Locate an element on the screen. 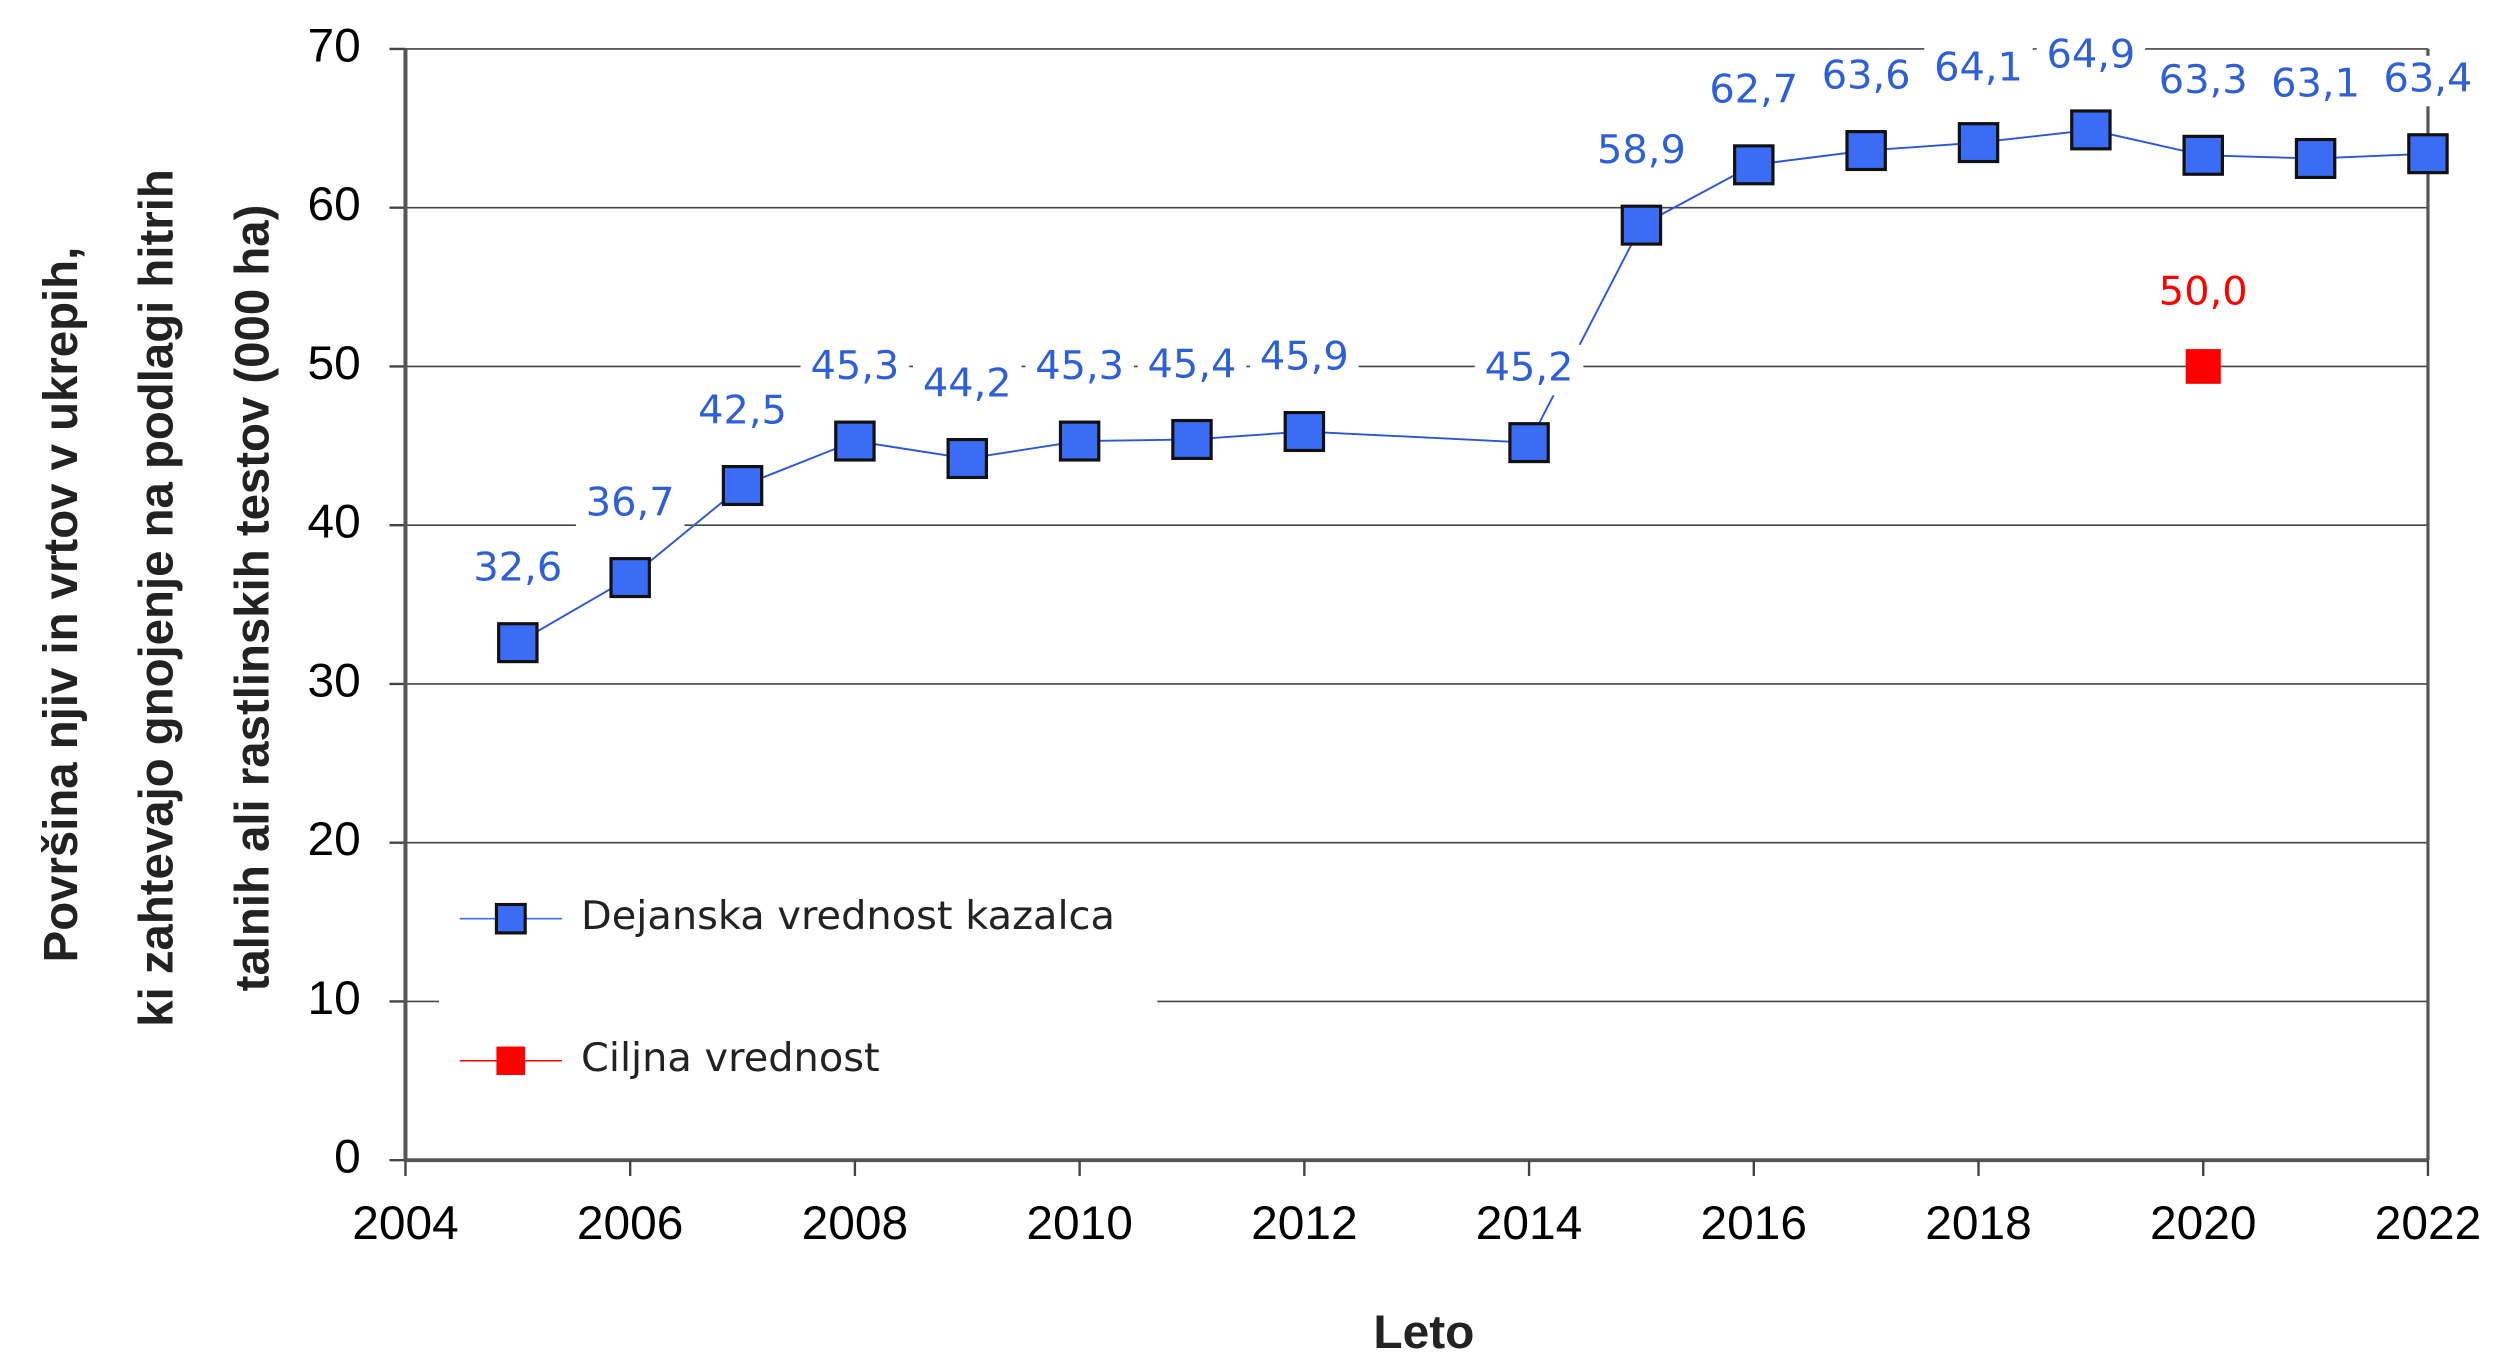 The width and height of the screenshot is (2495, 1372). data-label: 32,6 is located at coordinates (517, 568).